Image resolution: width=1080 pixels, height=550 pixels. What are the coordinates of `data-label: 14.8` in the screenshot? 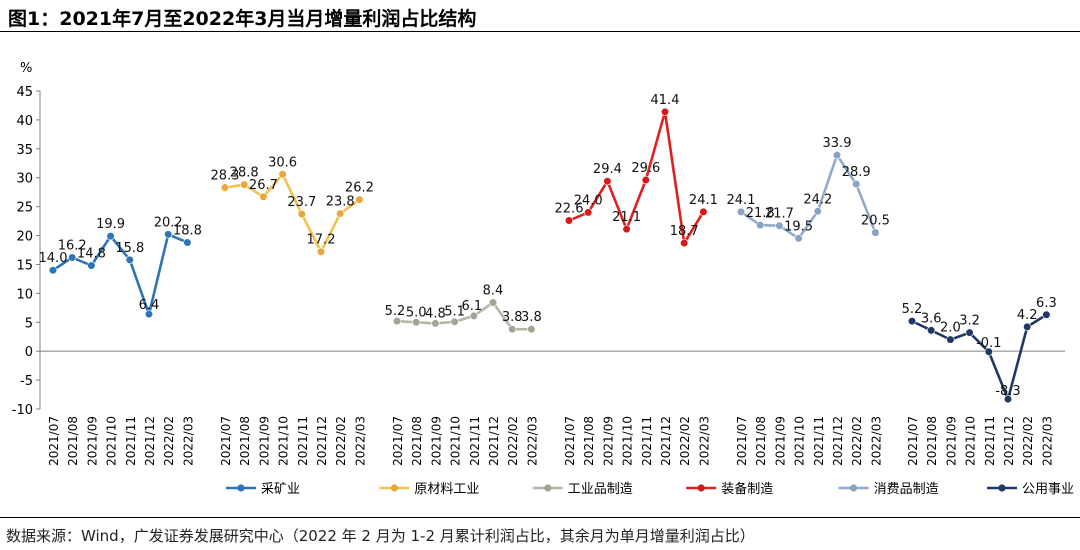 It's located at (91, 254).